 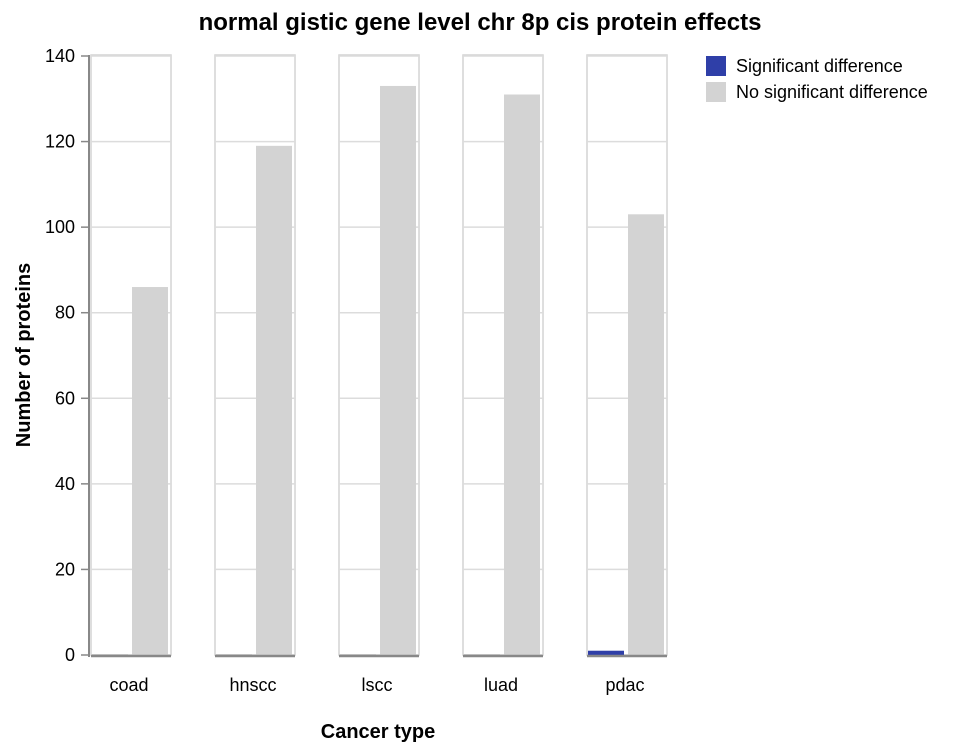 I want to click on bar-lscc-significant, so click(x=358, y=654).